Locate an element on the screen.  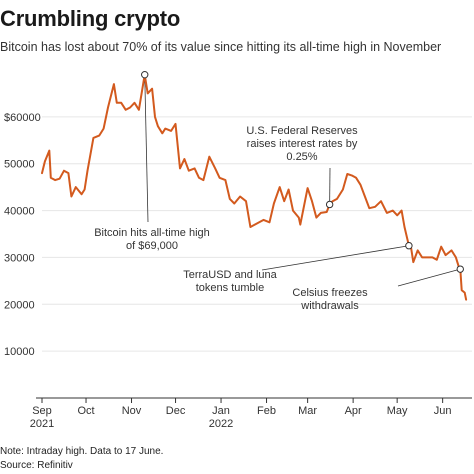
annotation-text-ath: Bitcoin hits all-time high is located at coordinates (152, 233).